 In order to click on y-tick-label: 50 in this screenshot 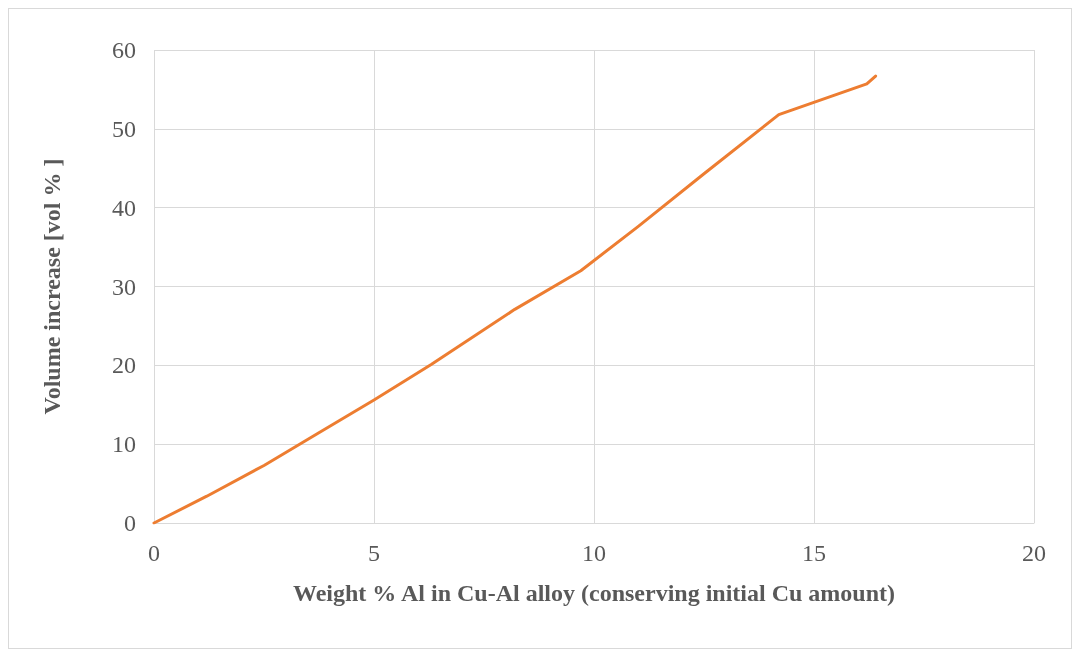, I will do `click(124, 128)`.